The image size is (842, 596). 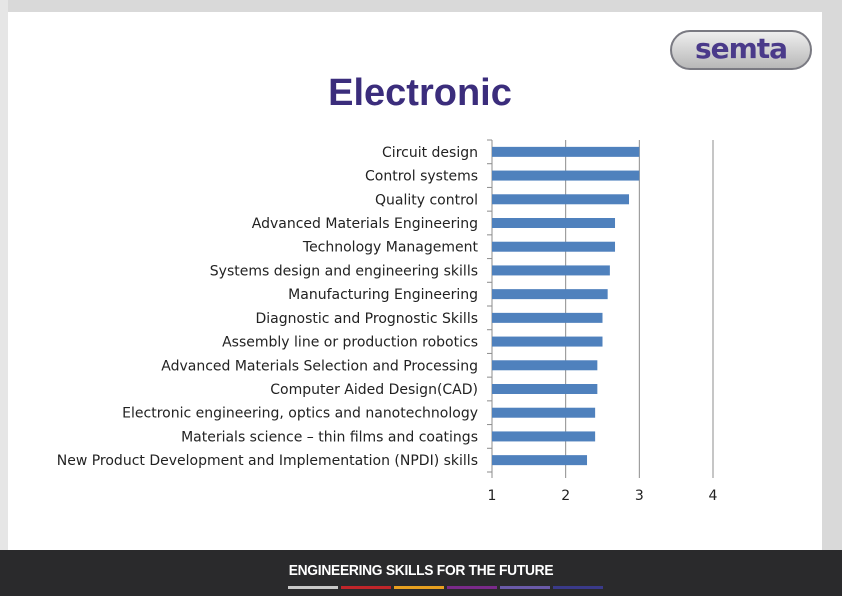 I want to click on x-tick-label: 1, so click(x=492, y=496).